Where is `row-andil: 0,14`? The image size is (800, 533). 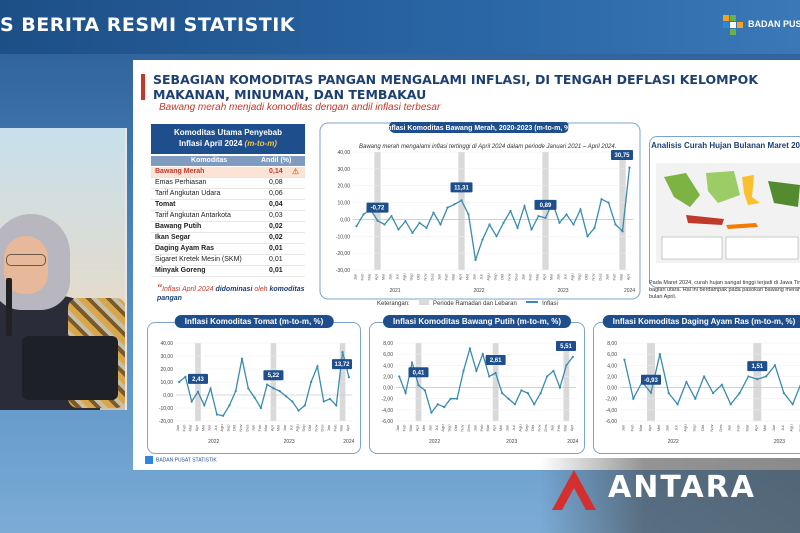
row-andil: 0,14 is located at coordinates (276, 171).